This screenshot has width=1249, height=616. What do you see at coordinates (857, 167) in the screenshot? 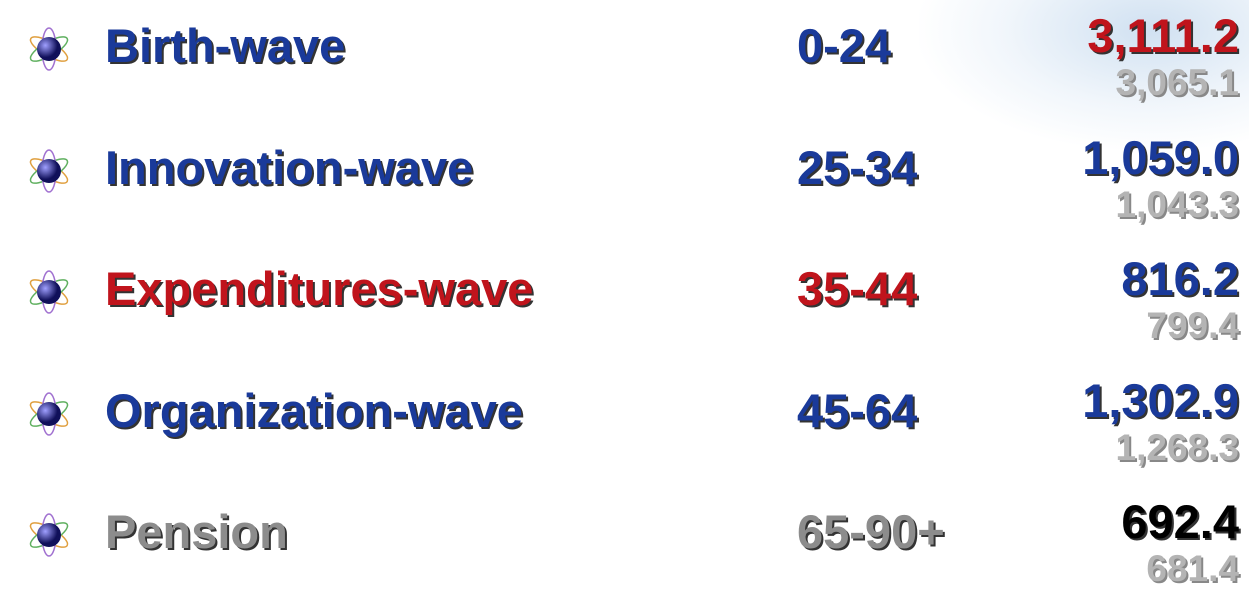
I see `age: 25-34` at bounding box center [857, 167].